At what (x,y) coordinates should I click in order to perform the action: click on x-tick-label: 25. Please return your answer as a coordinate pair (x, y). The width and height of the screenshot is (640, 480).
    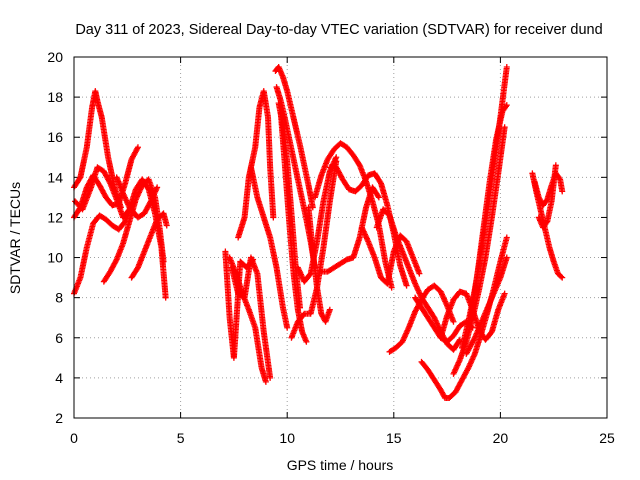
    Looking at the image, I should click on (607, 438).